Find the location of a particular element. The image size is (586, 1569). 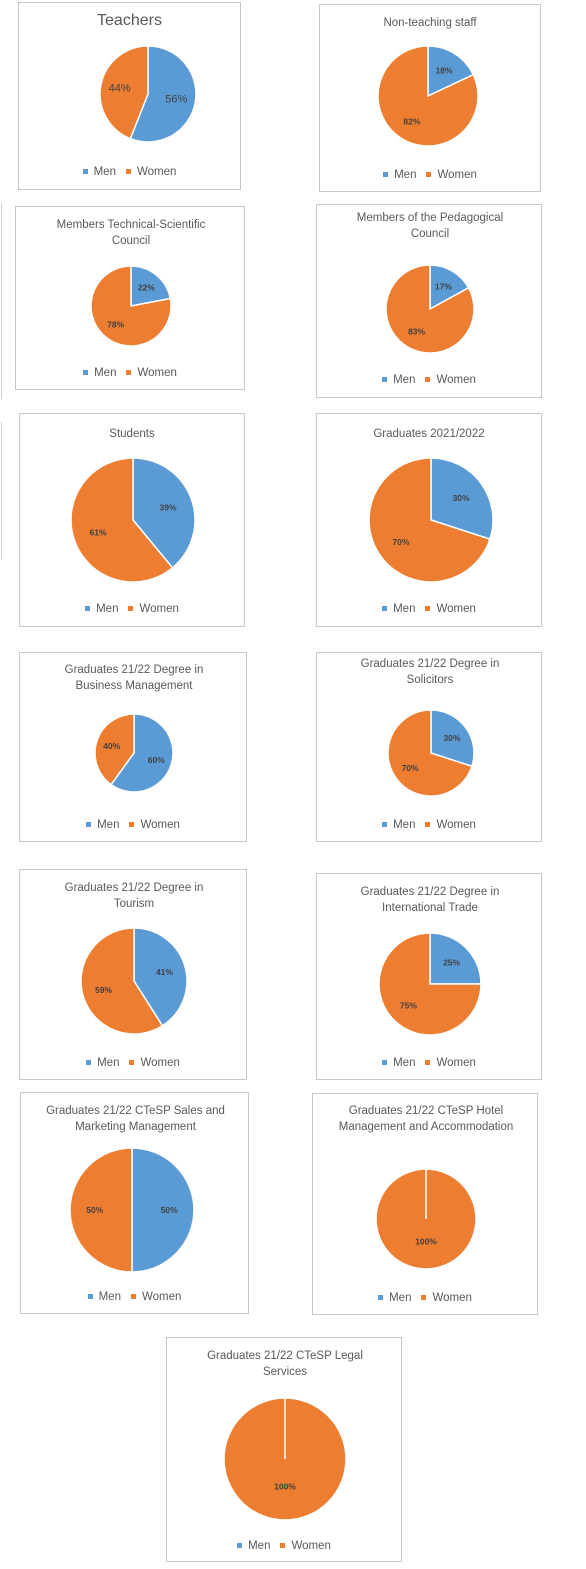

chart-students: Students 39% 61% Men Women is located at coordinates (132, 520).